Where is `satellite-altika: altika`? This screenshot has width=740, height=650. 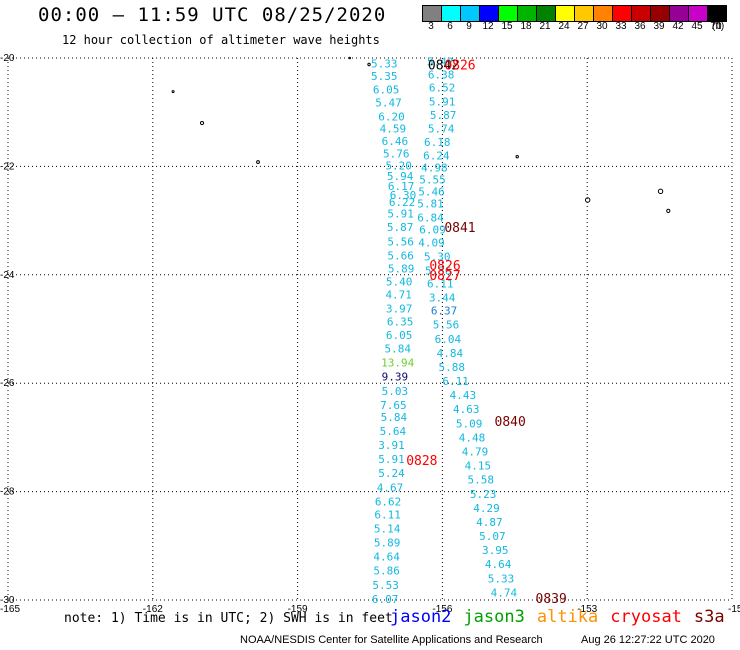
satellite-altika: altika is located at coordinates (567, 617).